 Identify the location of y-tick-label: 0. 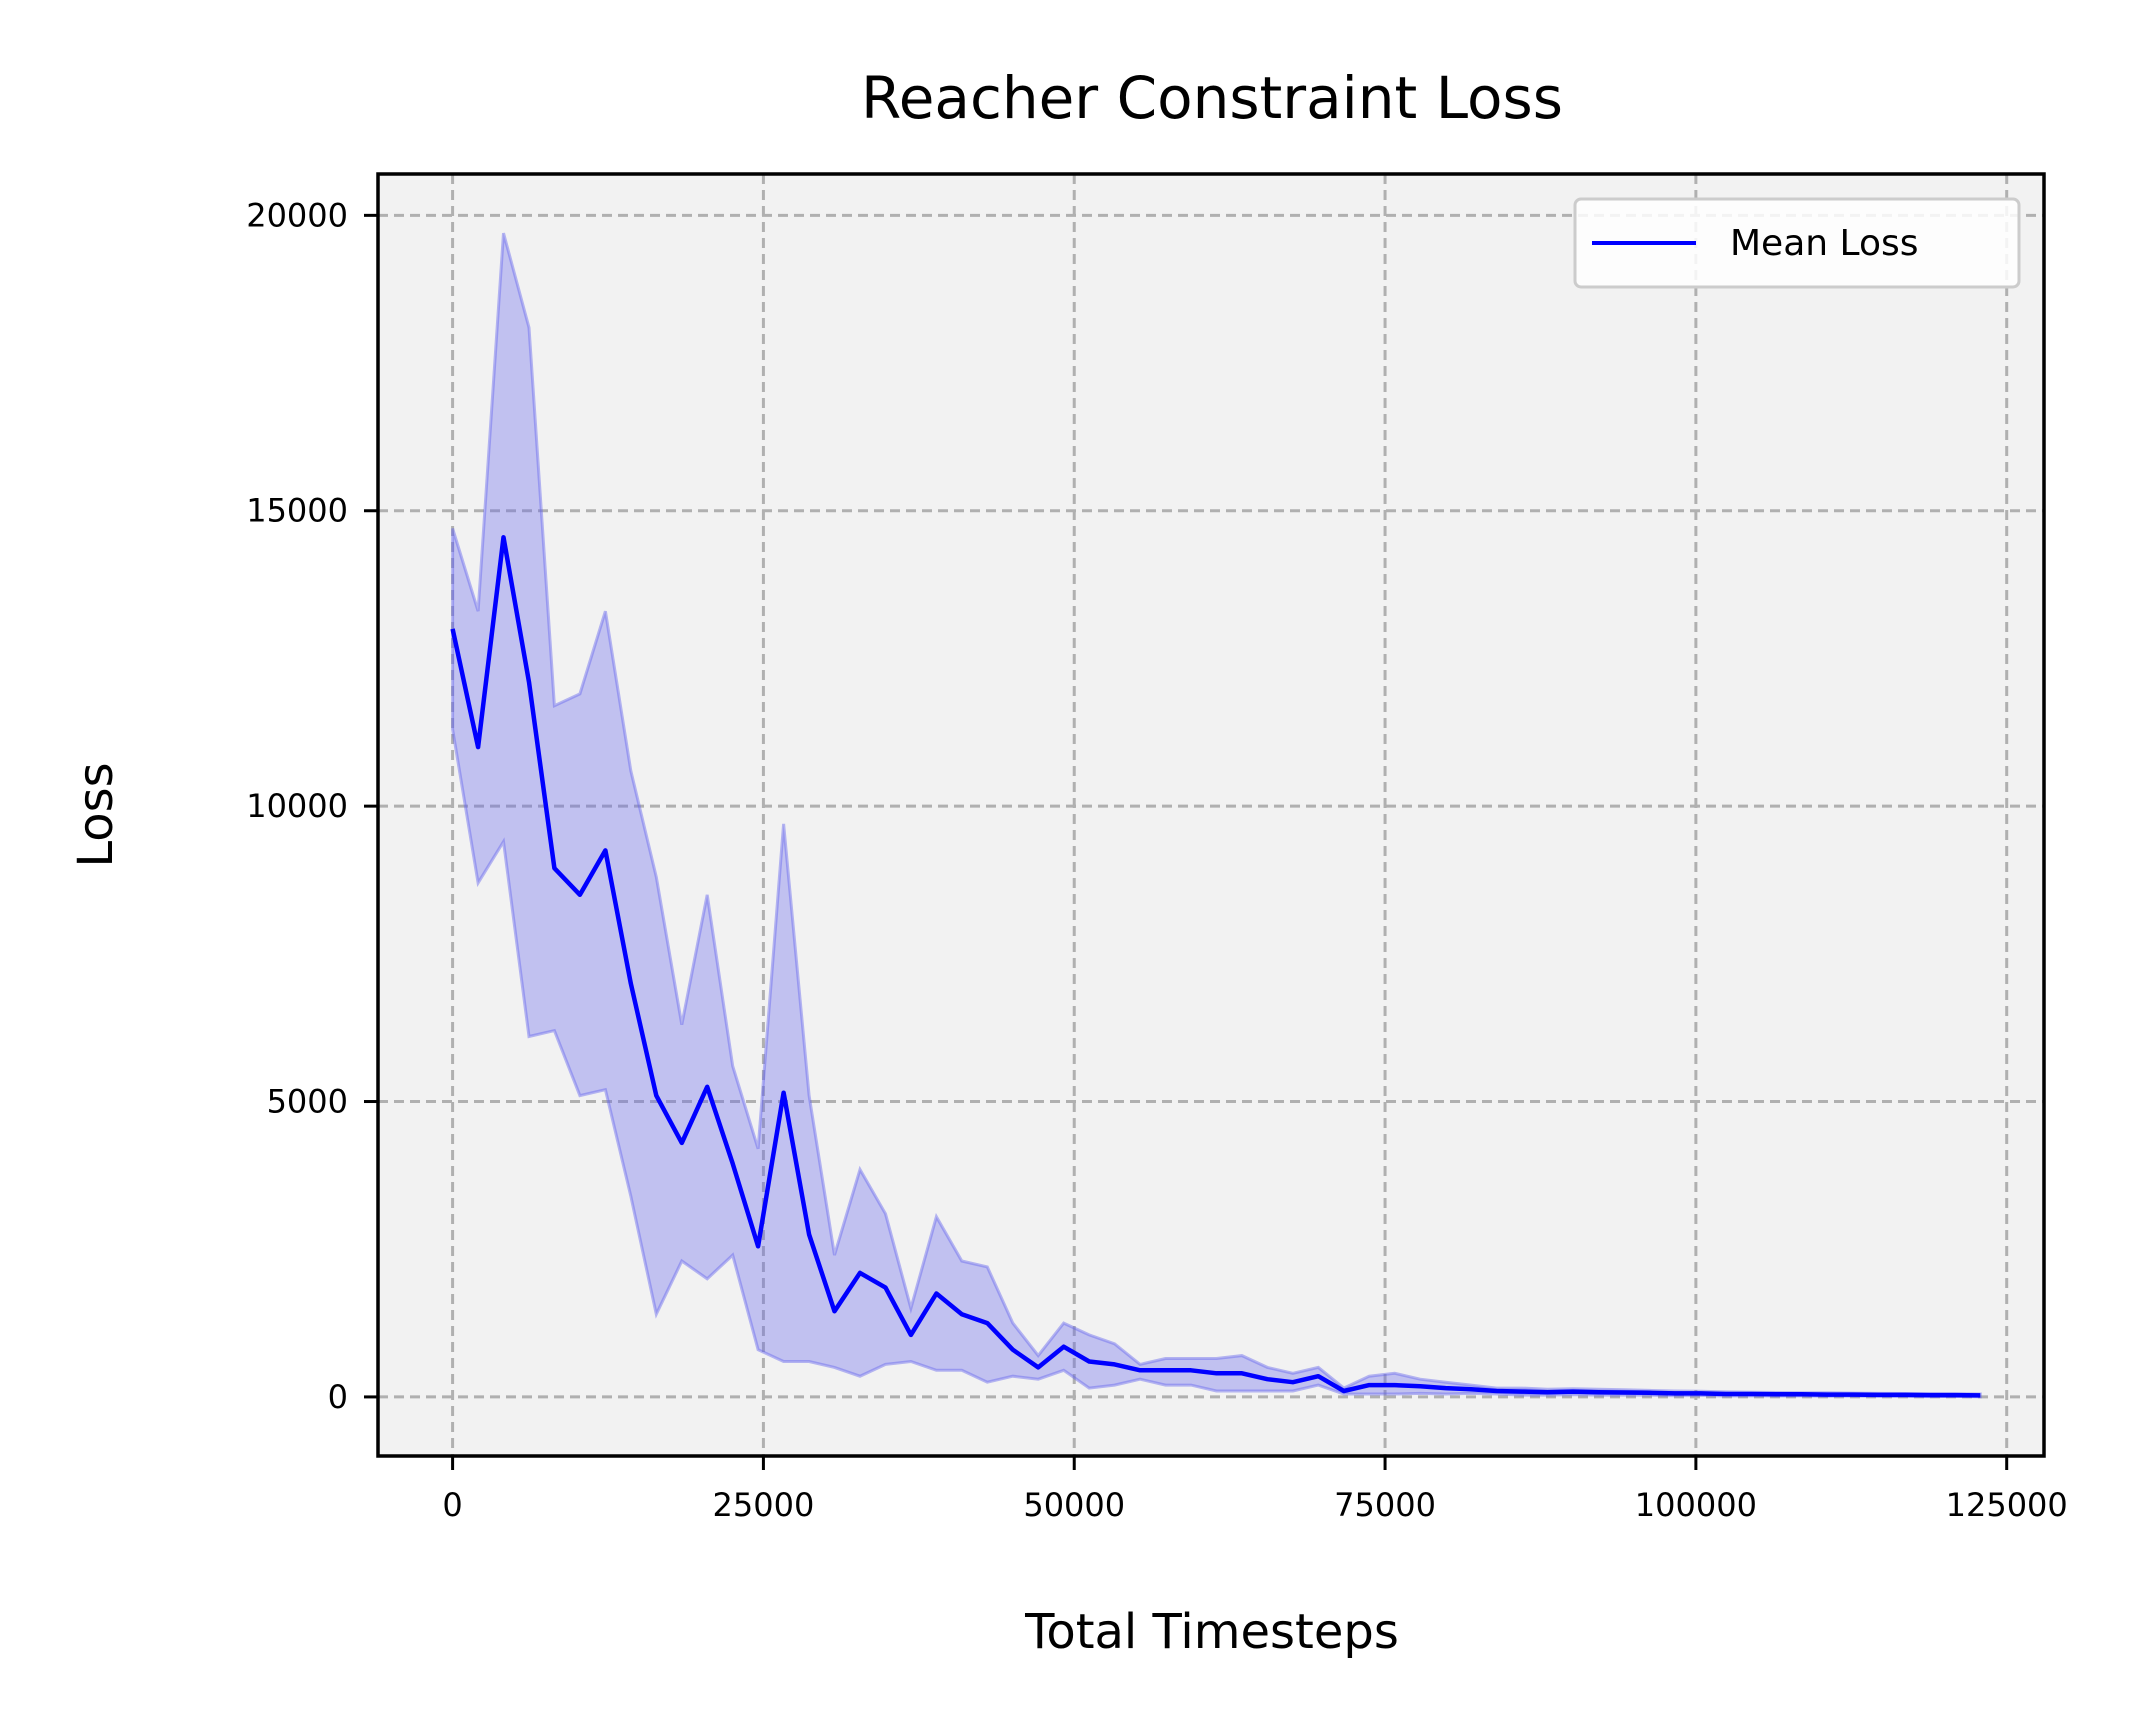
(338, 1397).